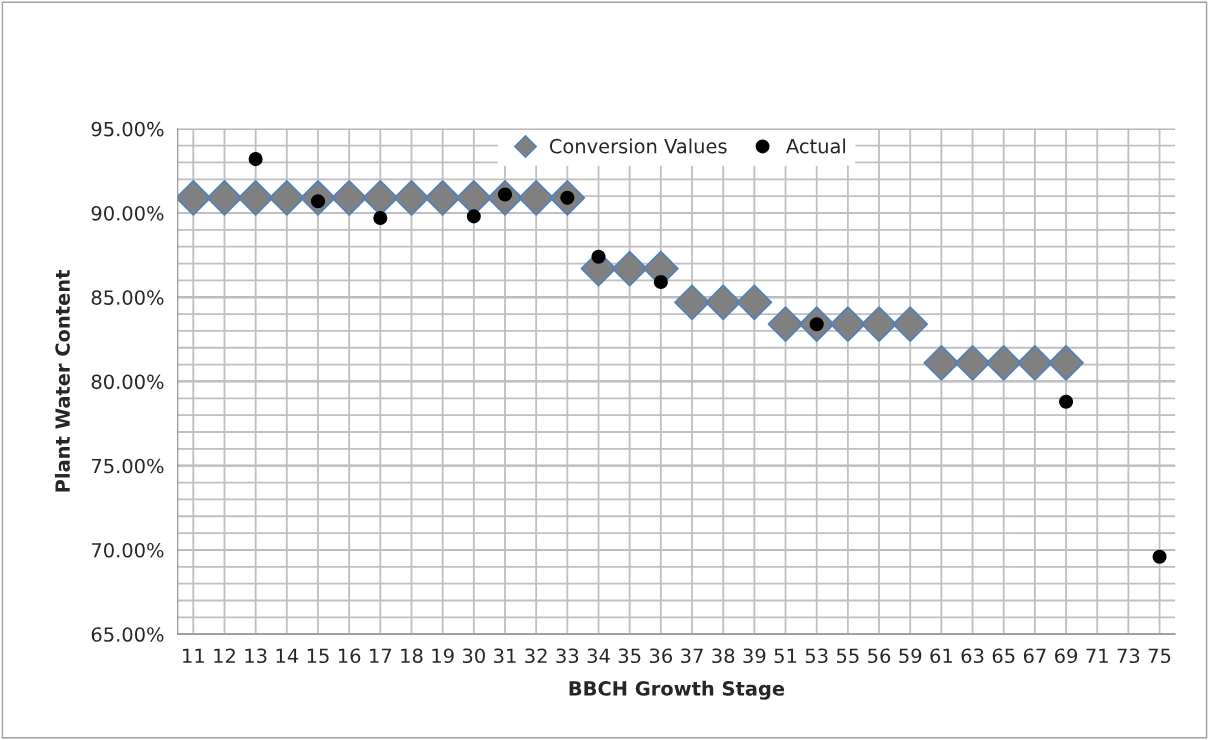 This screenshot has height=740, width=1209. I want to click on y-tick-label: 75.00%, so click(127, 466).